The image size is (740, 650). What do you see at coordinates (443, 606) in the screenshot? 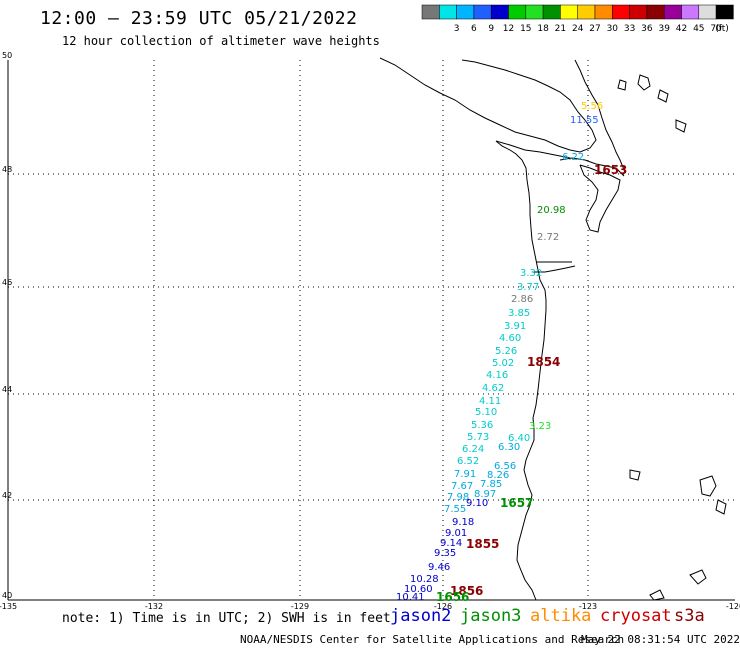
I see `longitude-label: -126` at bounding box center [443, 606].